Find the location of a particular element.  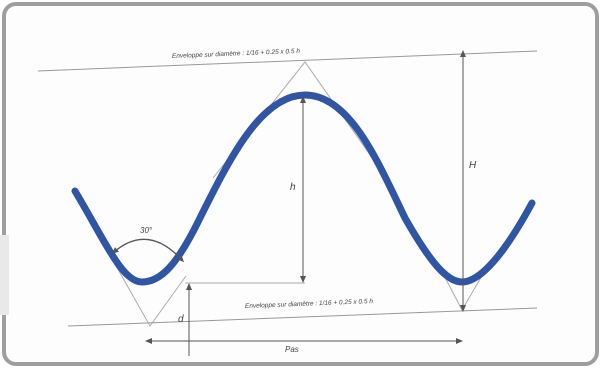

angle-arc is located at coordinates (148, 250).